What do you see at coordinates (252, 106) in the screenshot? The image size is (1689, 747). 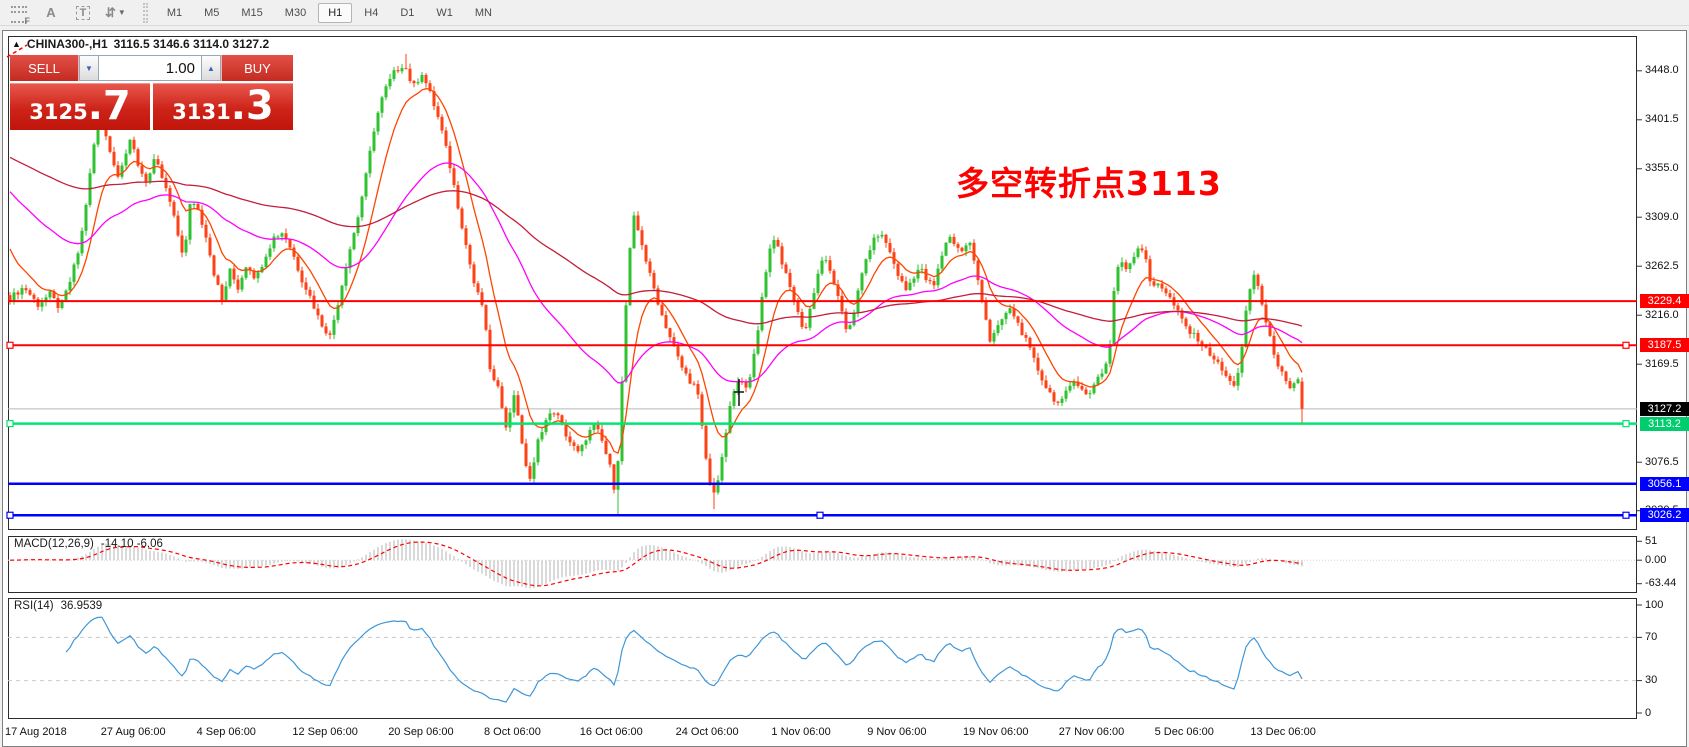 I see `buy-price-pips: .3` at bounding box center [252, 106].